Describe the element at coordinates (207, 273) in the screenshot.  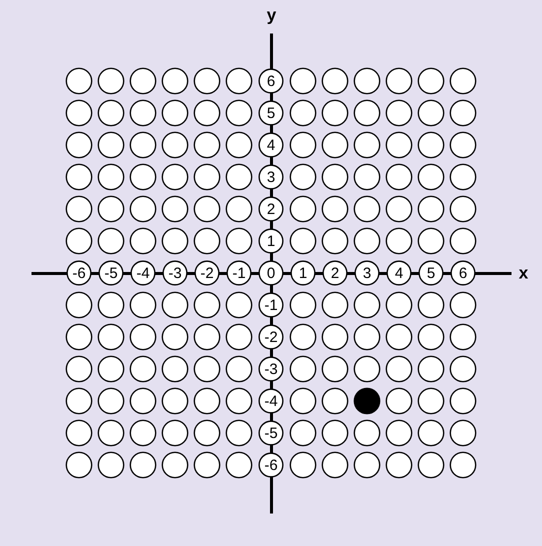
I see `x-tick-label: -2` at that location.